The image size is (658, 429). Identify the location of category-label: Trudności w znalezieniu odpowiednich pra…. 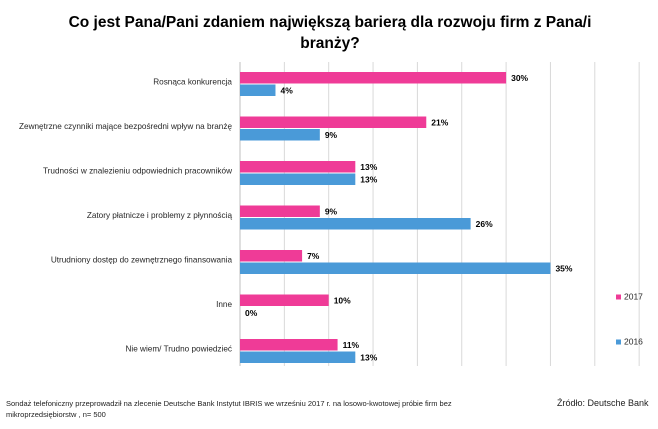
(137, 171).